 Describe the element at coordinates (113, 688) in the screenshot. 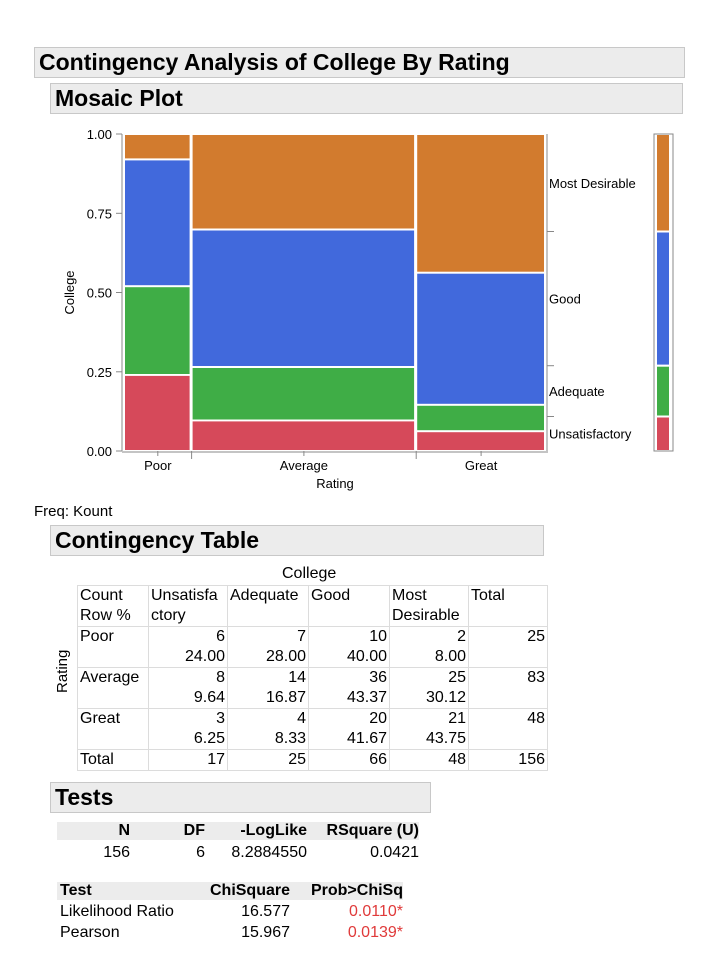

I see `row-label: Average` at that location.